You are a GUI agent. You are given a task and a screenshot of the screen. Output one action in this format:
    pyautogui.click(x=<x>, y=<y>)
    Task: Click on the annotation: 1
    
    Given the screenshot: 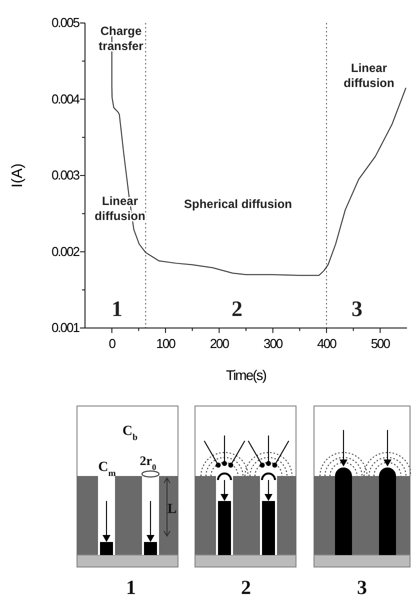 What is the action you would take?
    pyautogui.click(x=117, y=308)
    